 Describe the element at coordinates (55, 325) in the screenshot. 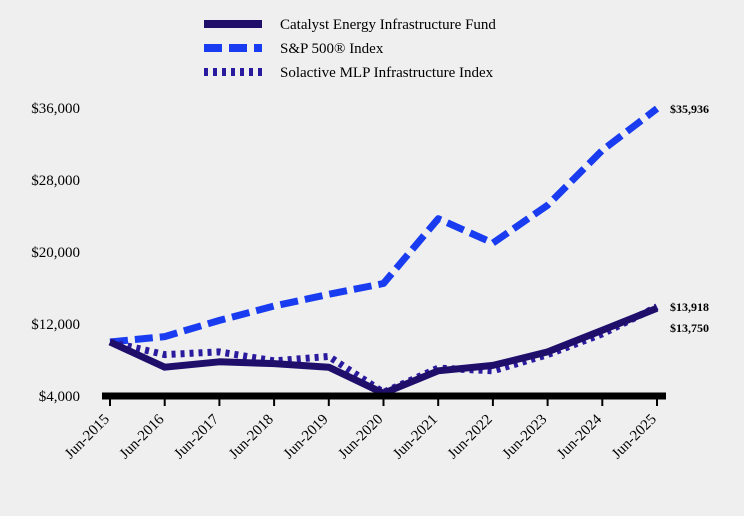

I see `y-tick-label: $12,000` at that location.